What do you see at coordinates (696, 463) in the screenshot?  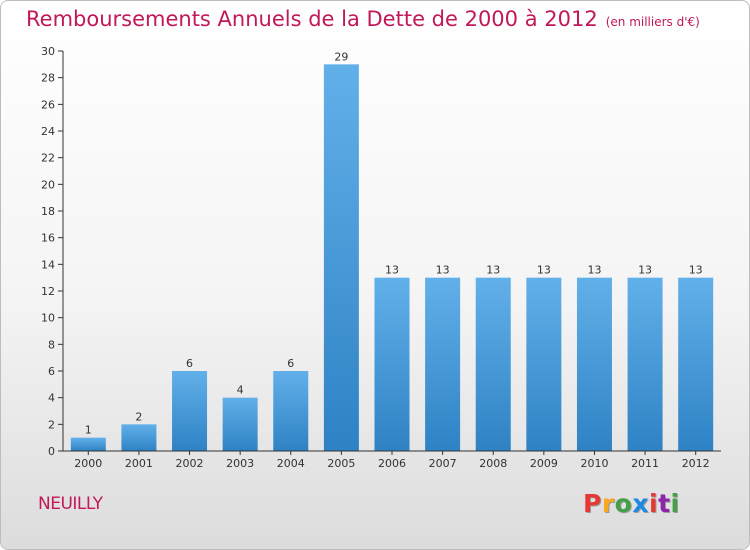 I see `x-tick-label-2012: 2012` at bounding box center [696, 463].